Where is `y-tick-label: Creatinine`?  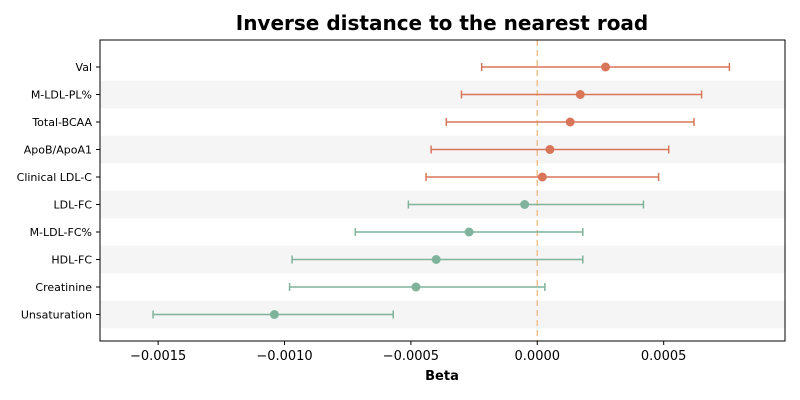 y-tick-label: Creatinine is located at coordinates (63, 287).